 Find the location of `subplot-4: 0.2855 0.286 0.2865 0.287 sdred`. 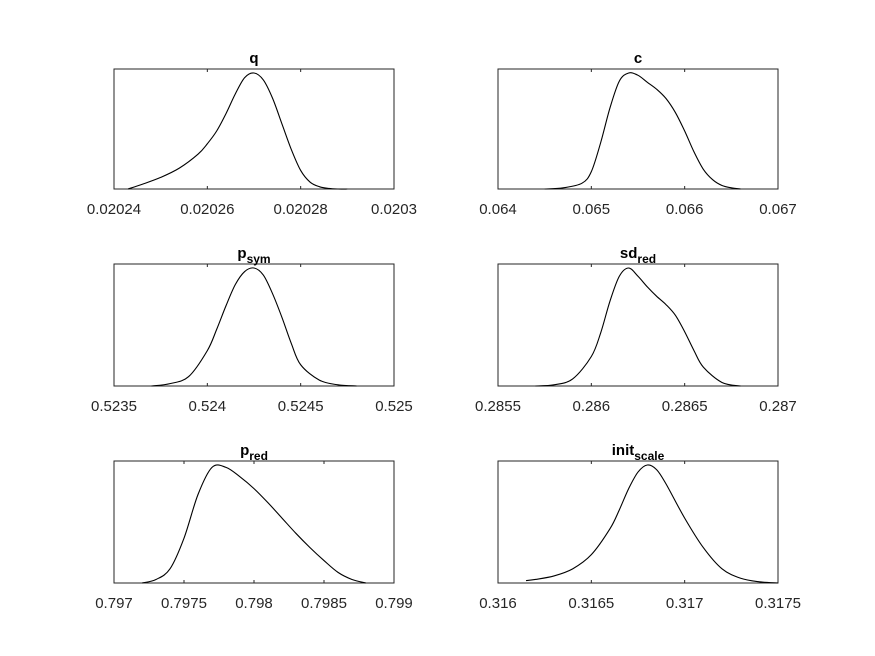

subplot-4: 0.2855 0.286 0.2865 0.287 sdred is located at coordinates (636, 330).